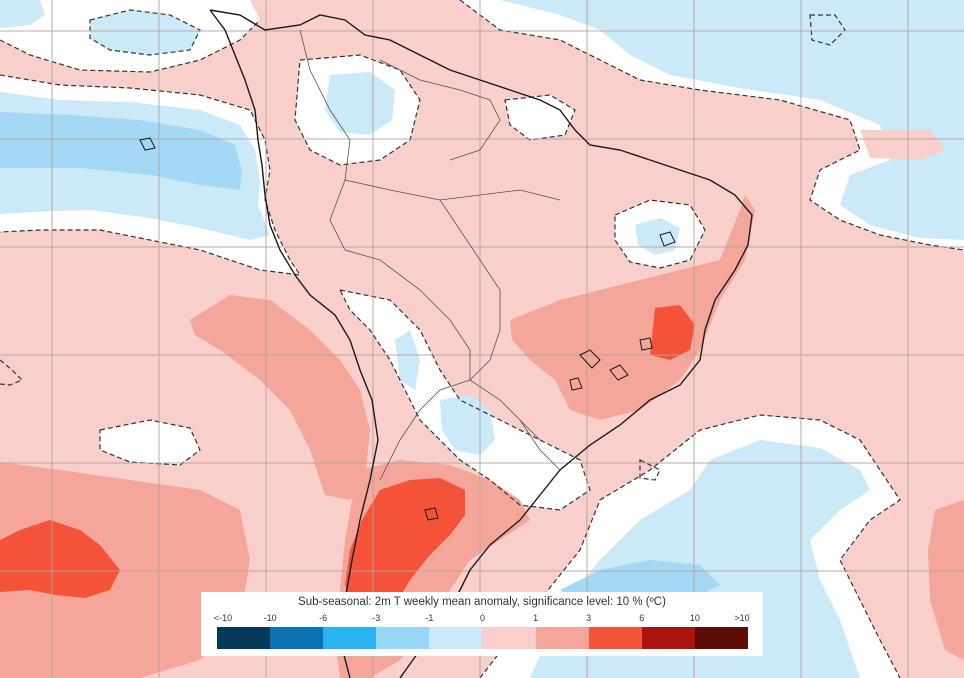  What do you see at coordinates (323, 618) in the screenshot?
I see `legend-tick-label: -6` at bounding box center [323, 618].